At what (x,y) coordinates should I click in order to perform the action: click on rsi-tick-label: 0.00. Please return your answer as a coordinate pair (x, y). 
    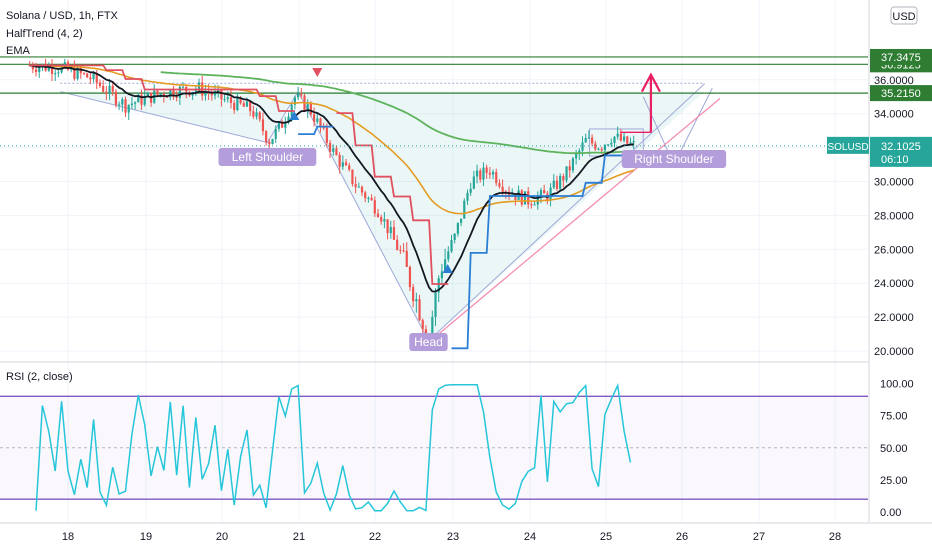
    Looking at the image, I should click on (890, 513).